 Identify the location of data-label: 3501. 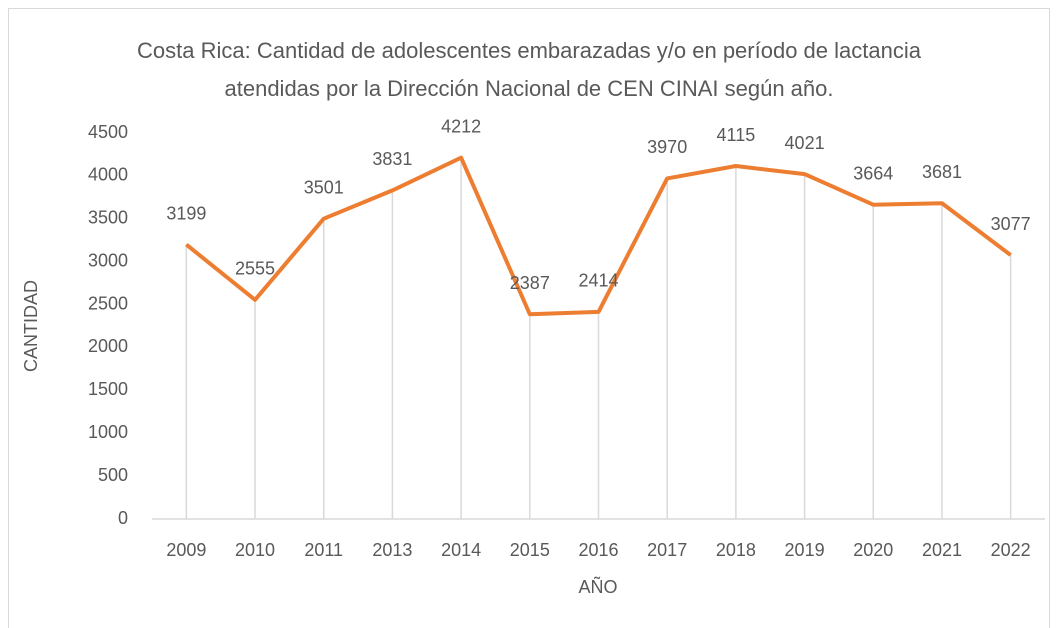
(324, 187).